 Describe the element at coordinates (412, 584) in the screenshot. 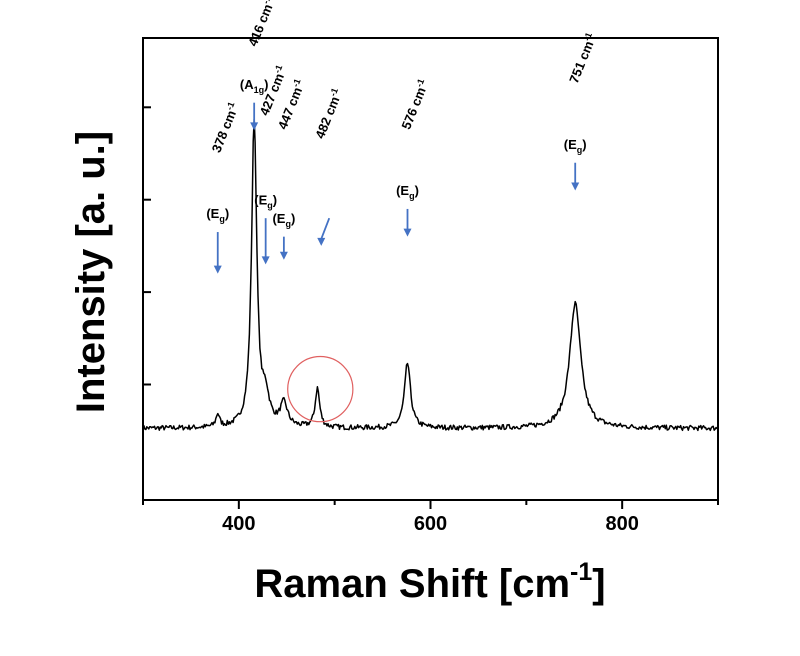

I see `x-axis-label-main: Raman Shift [cm` at that location.